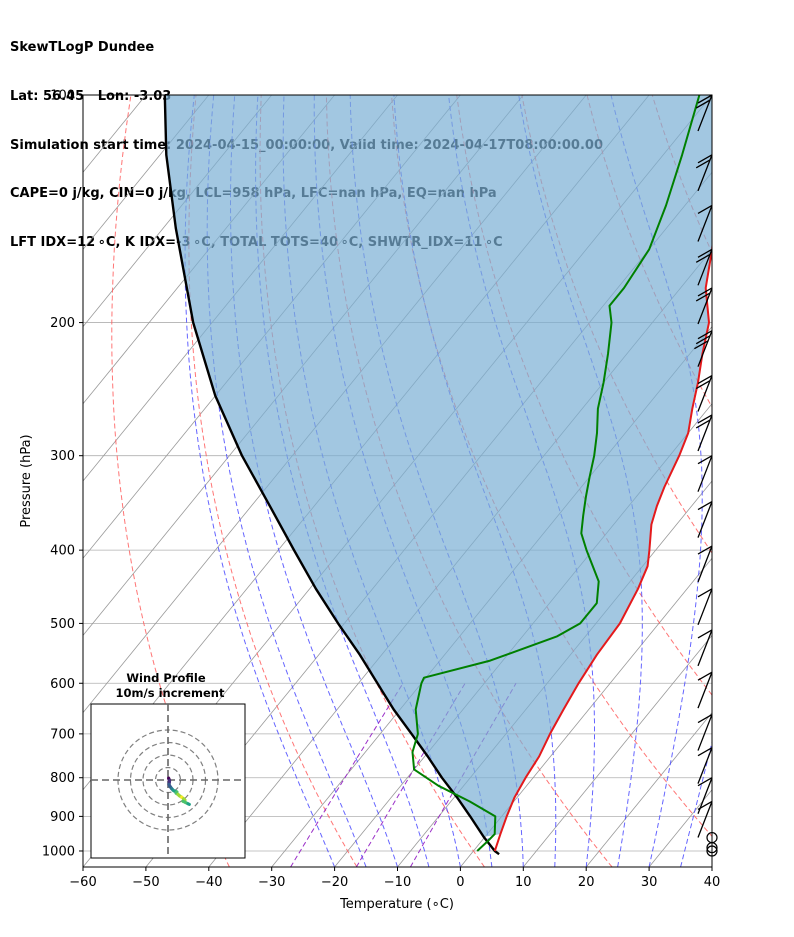 This screenshot has height=937, width=794. I want to click on y-tick-label: 700, so click(62, 734).